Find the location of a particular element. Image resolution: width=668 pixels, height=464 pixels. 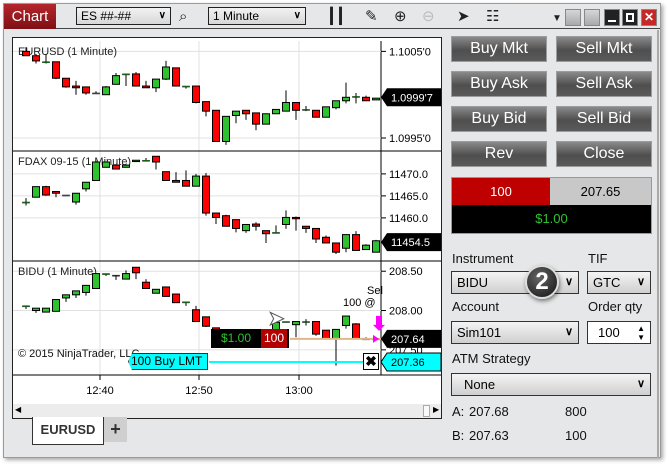

interval-select: 1 Minute ∨ is located at coordinates (257, 16).